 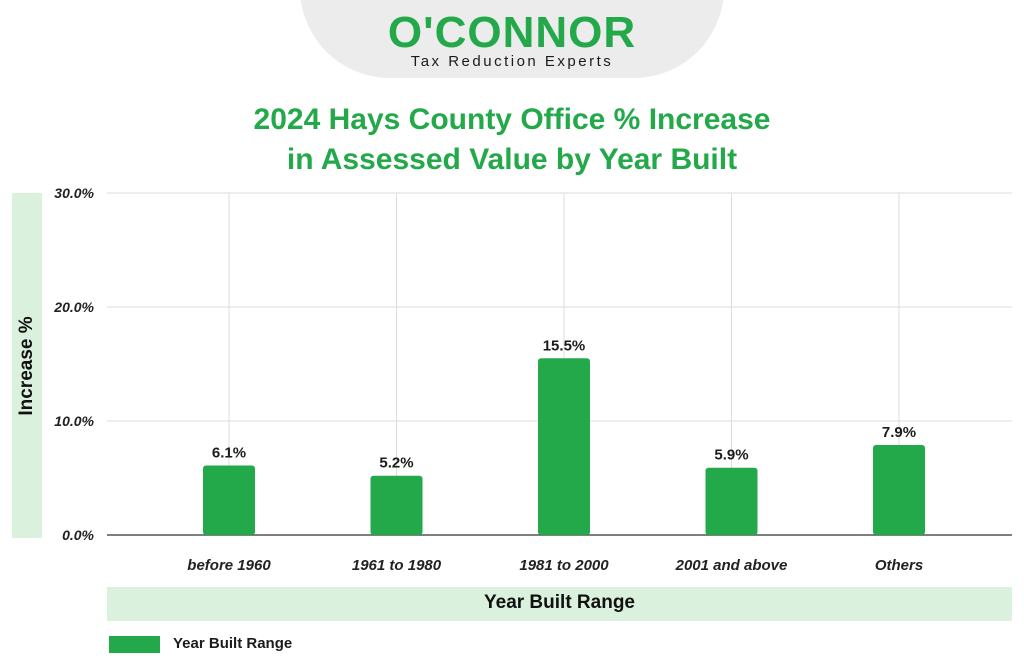 What do you see at coordinates (512, 159) in the screenshot?
I see `chart-title-line-2: in Assessed Value by Year Built` at bounding box center [512, 159].